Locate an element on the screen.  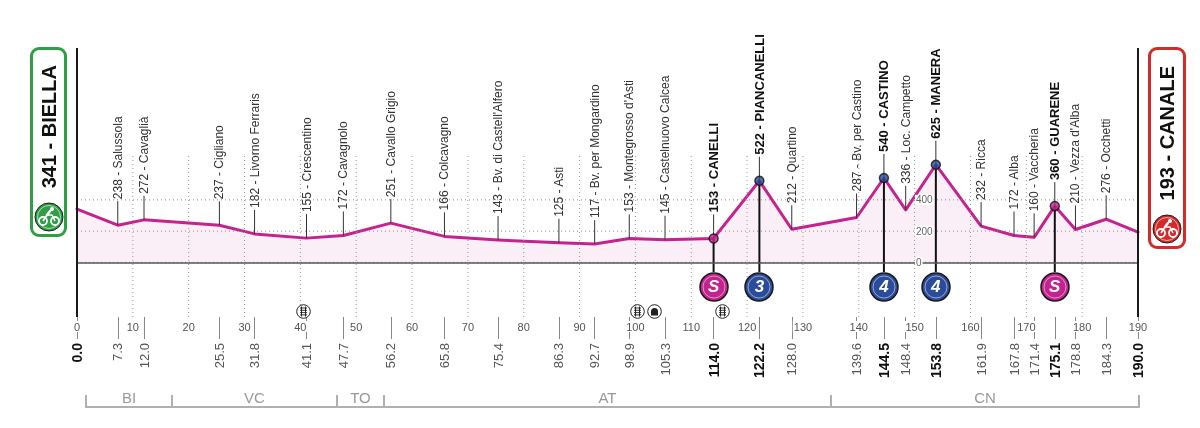
x-tick-label: 0 is located at coordinates (77, 326).